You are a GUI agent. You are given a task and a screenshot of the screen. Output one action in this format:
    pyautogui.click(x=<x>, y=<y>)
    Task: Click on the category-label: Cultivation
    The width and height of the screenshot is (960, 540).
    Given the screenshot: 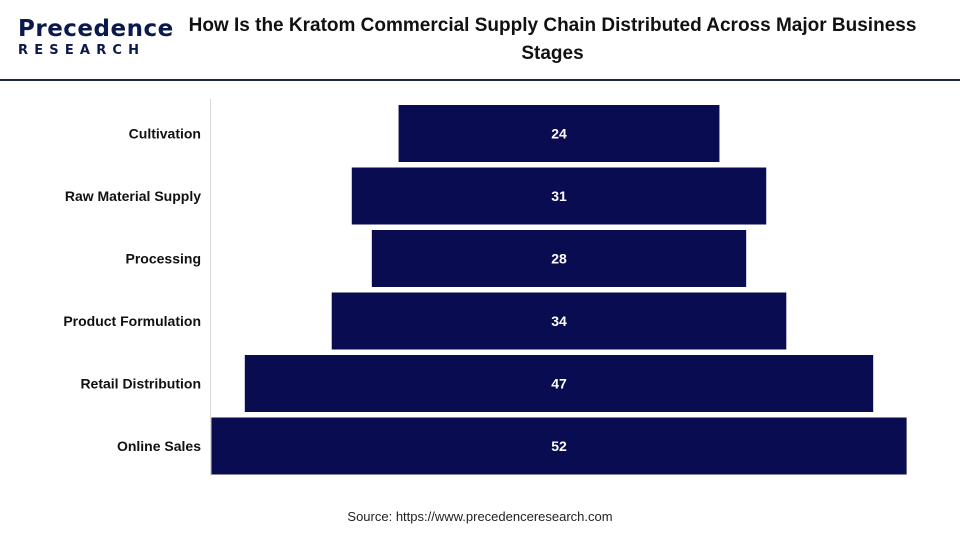 What is the action you would take?
    pyautogui.click(x=165, y=134)
    